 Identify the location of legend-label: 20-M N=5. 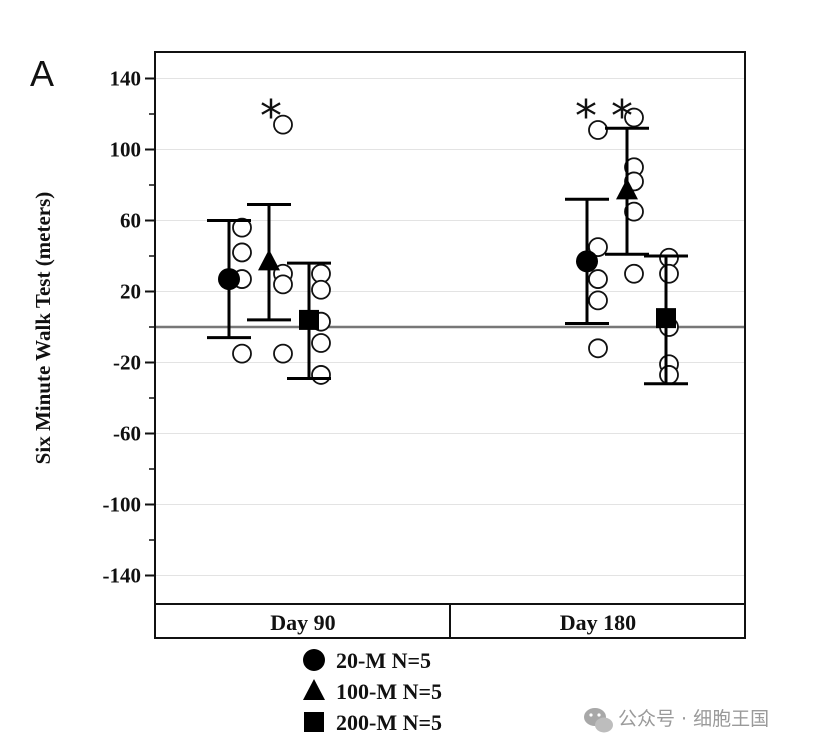
(383, 660).